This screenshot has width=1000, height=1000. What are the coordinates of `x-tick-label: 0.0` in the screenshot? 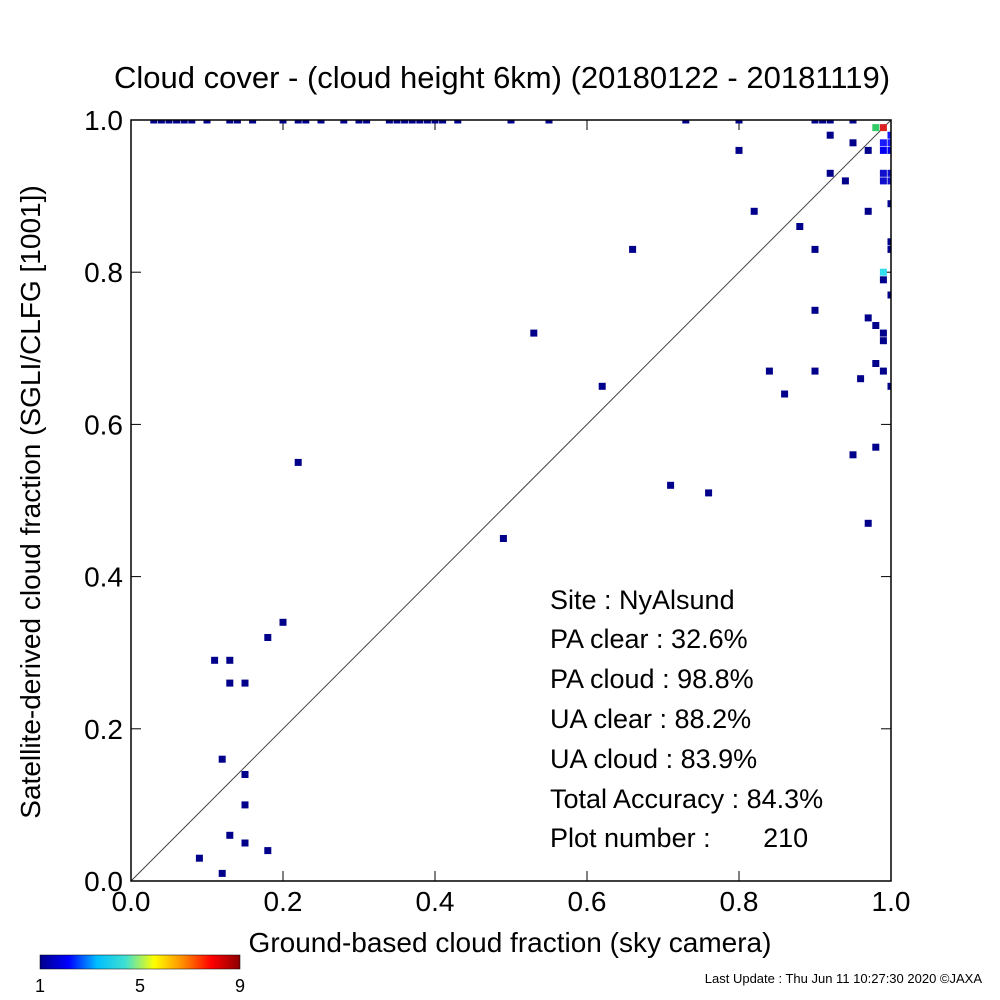 It's located at (131, 901).